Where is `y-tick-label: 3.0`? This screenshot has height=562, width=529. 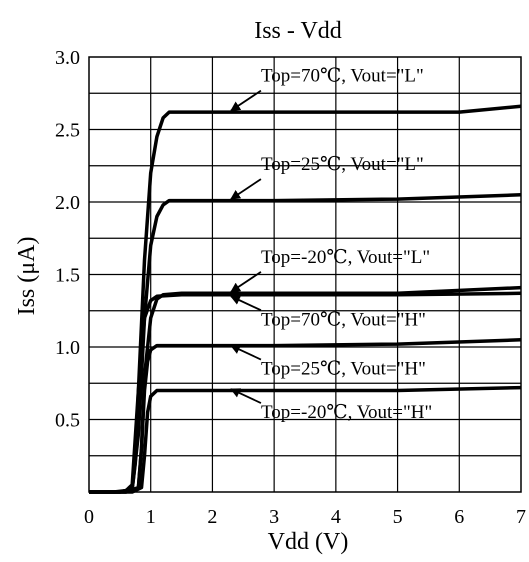
y-tick-label: 3.0 is located at coordinates (67, 58).